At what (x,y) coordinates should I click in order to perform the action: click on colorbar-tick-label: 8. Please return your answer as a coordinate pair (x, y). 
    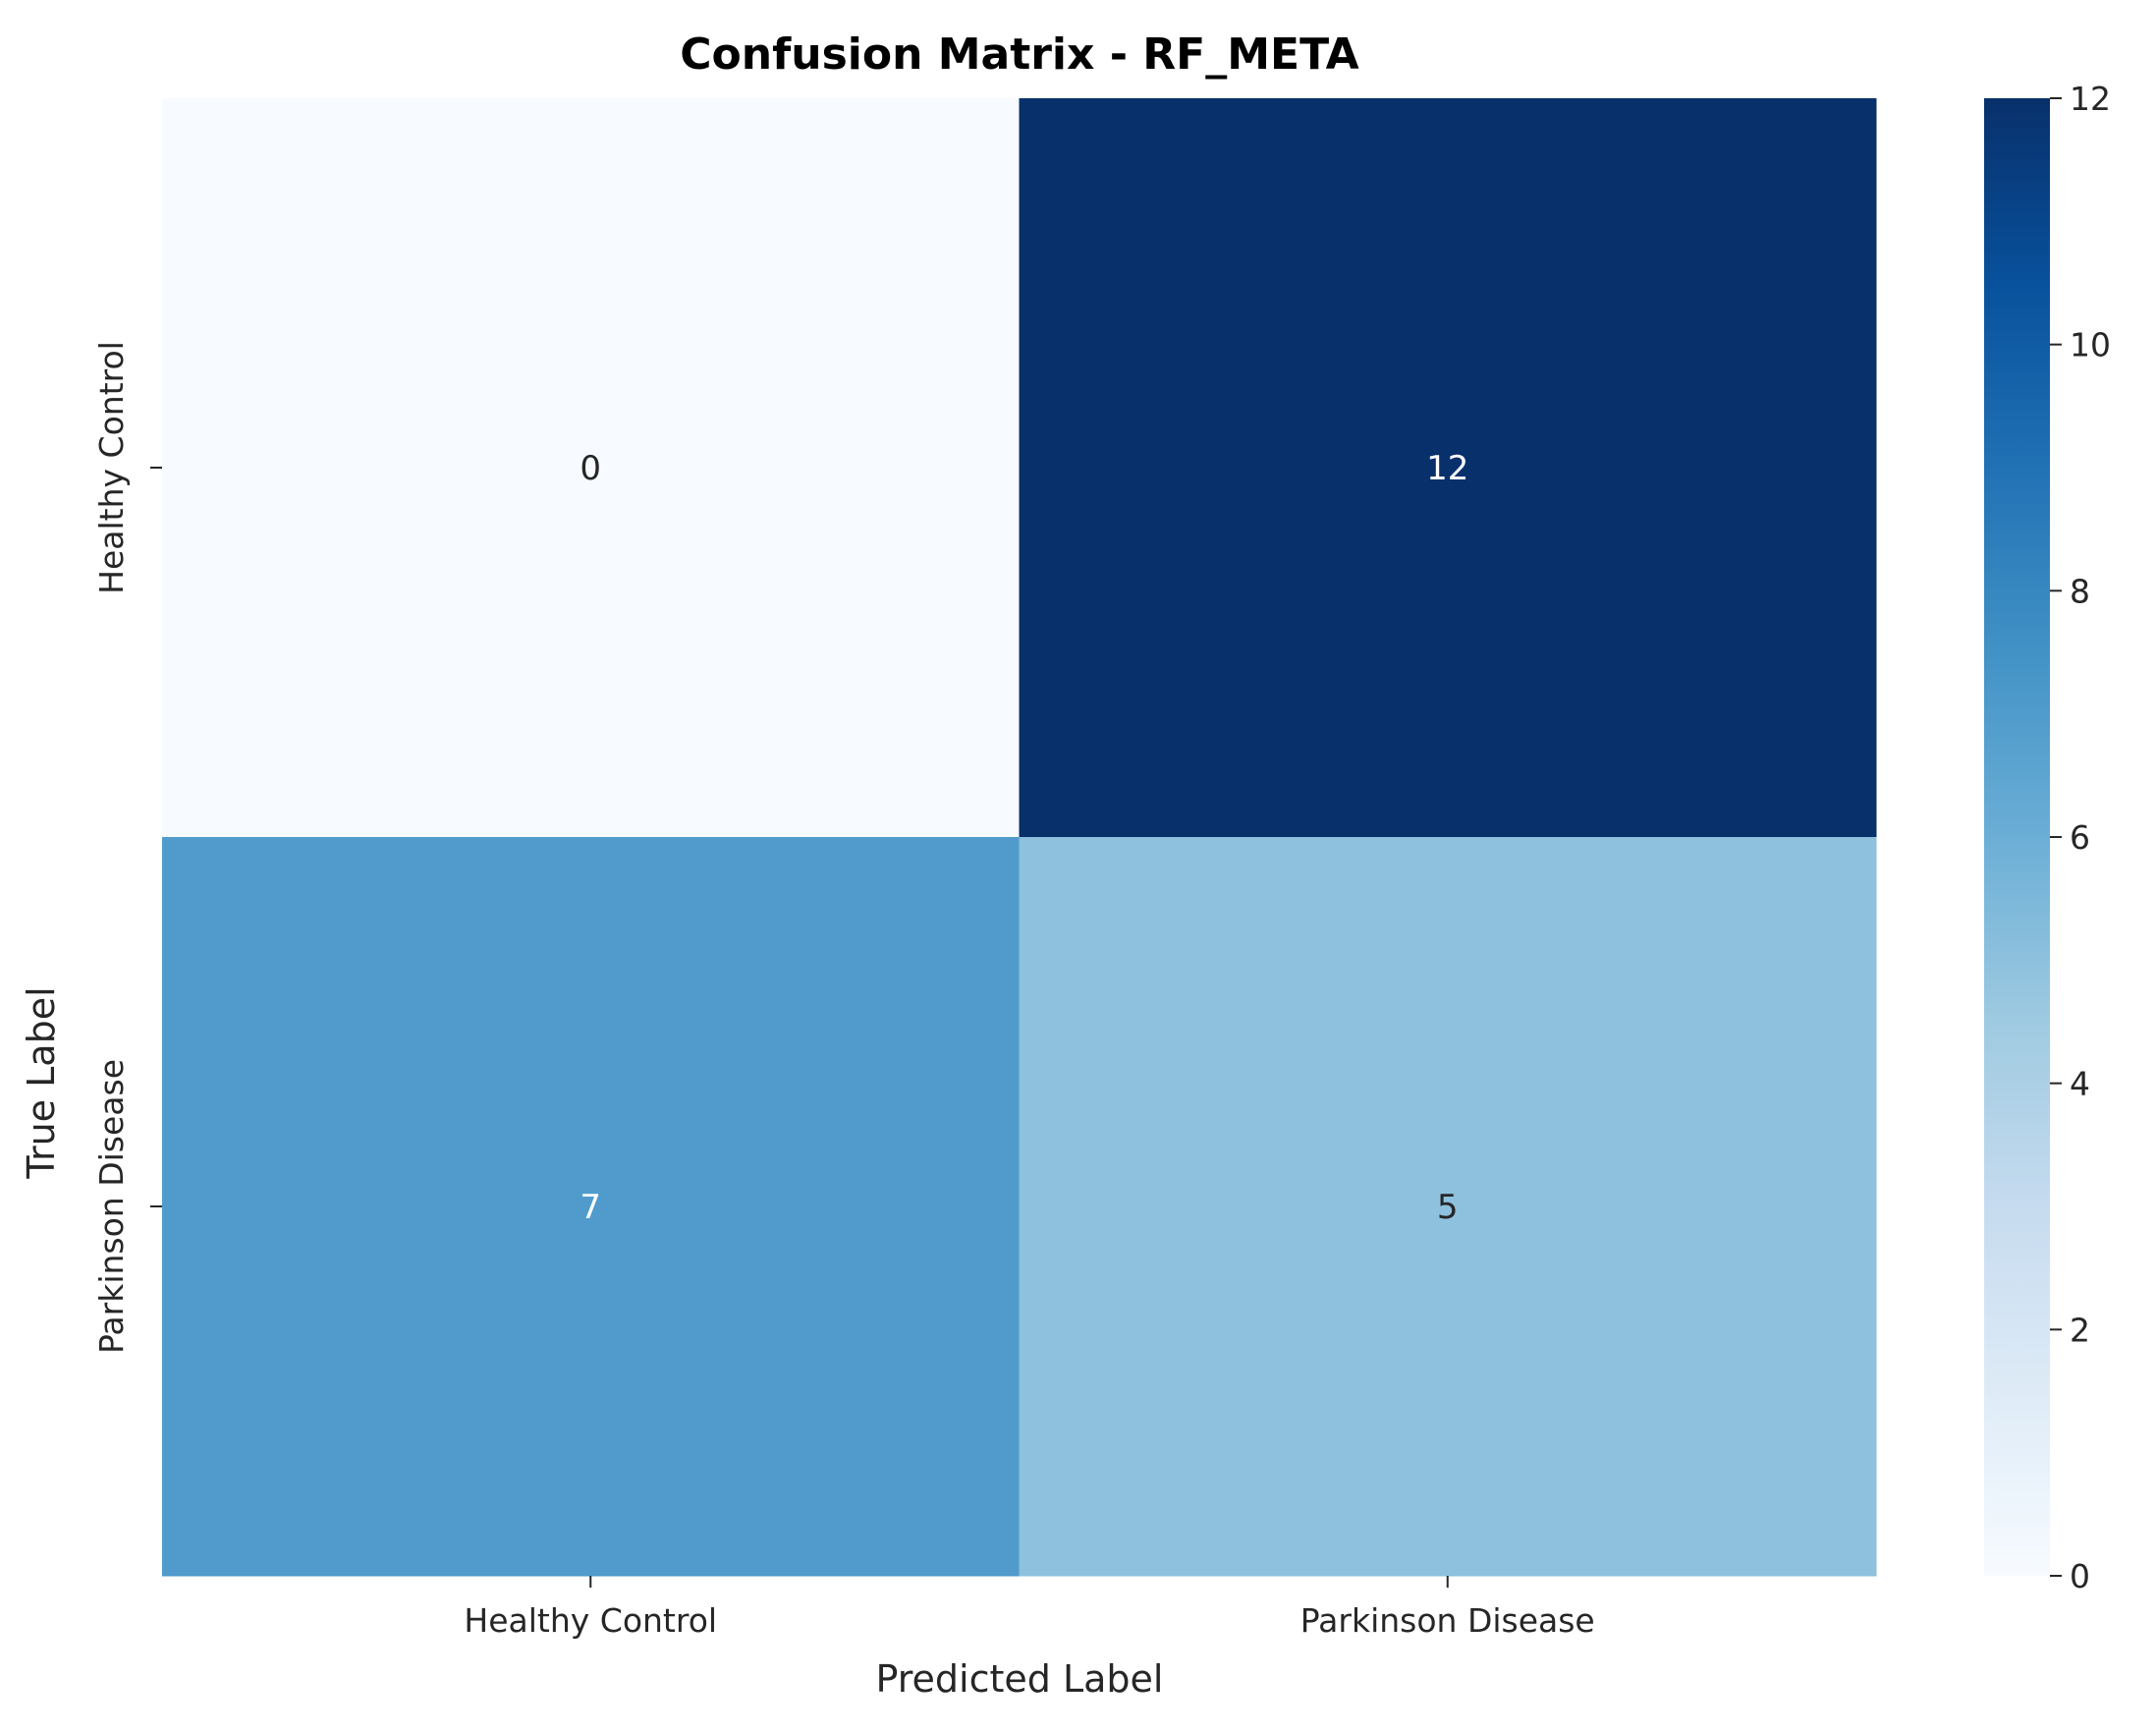
    Looking at the image, I should click on (2080, 591).